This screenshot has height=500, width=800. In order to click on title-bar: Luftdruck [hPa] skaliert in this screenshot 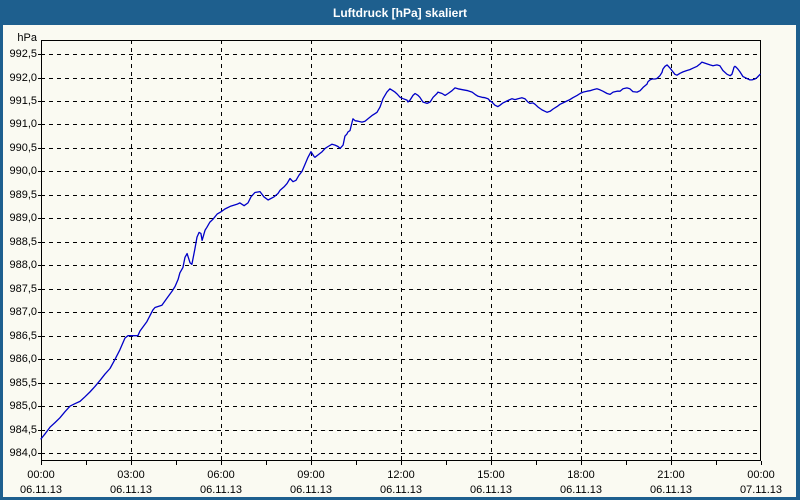, I will do `click(400, 12)`.